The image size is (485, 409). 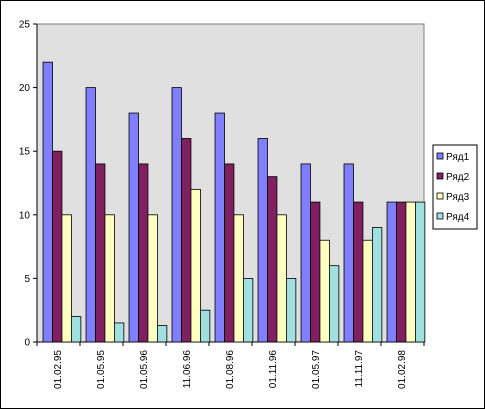 What do you see at coordinates (458, 197) in the screenshot?
I see `legend-label: Ряд3` at bounding box center [458, 197].